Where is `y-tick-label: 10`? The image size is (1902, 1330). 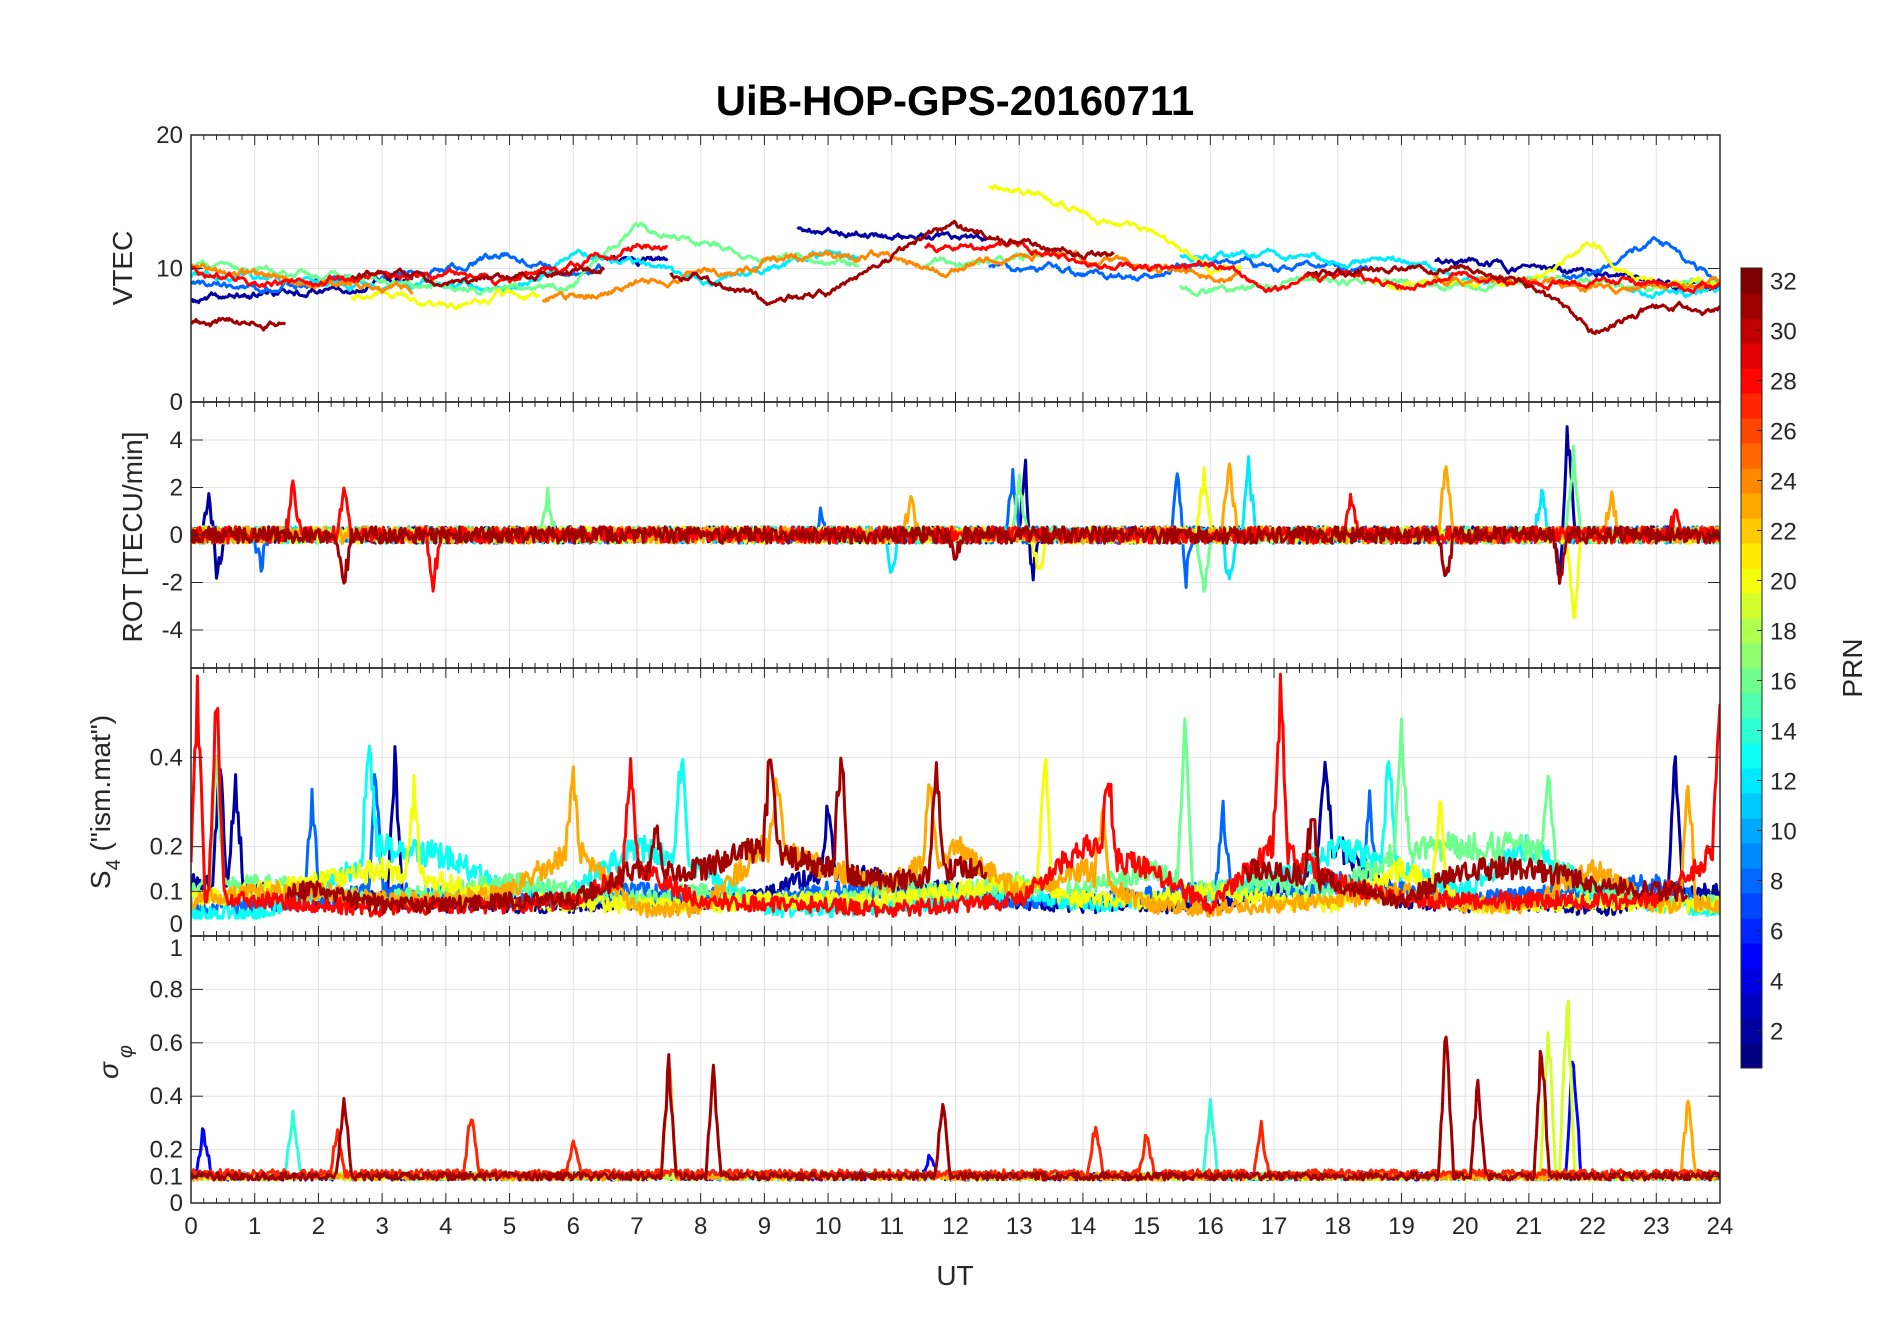 y-tick-label: 10 is located at coordinates (169, 269).